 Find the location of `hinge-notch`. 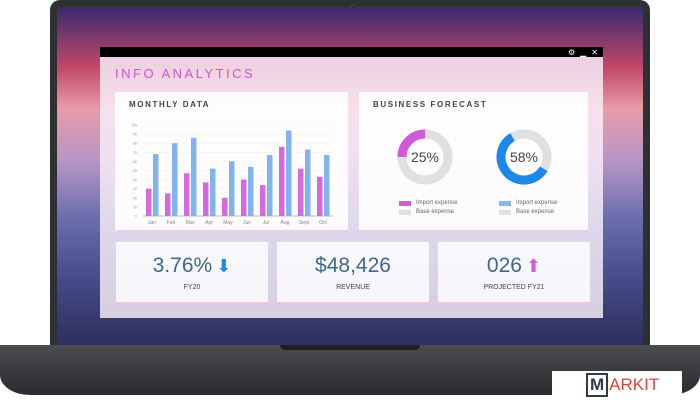

hinge-notch is located at coordinates (350, 347).